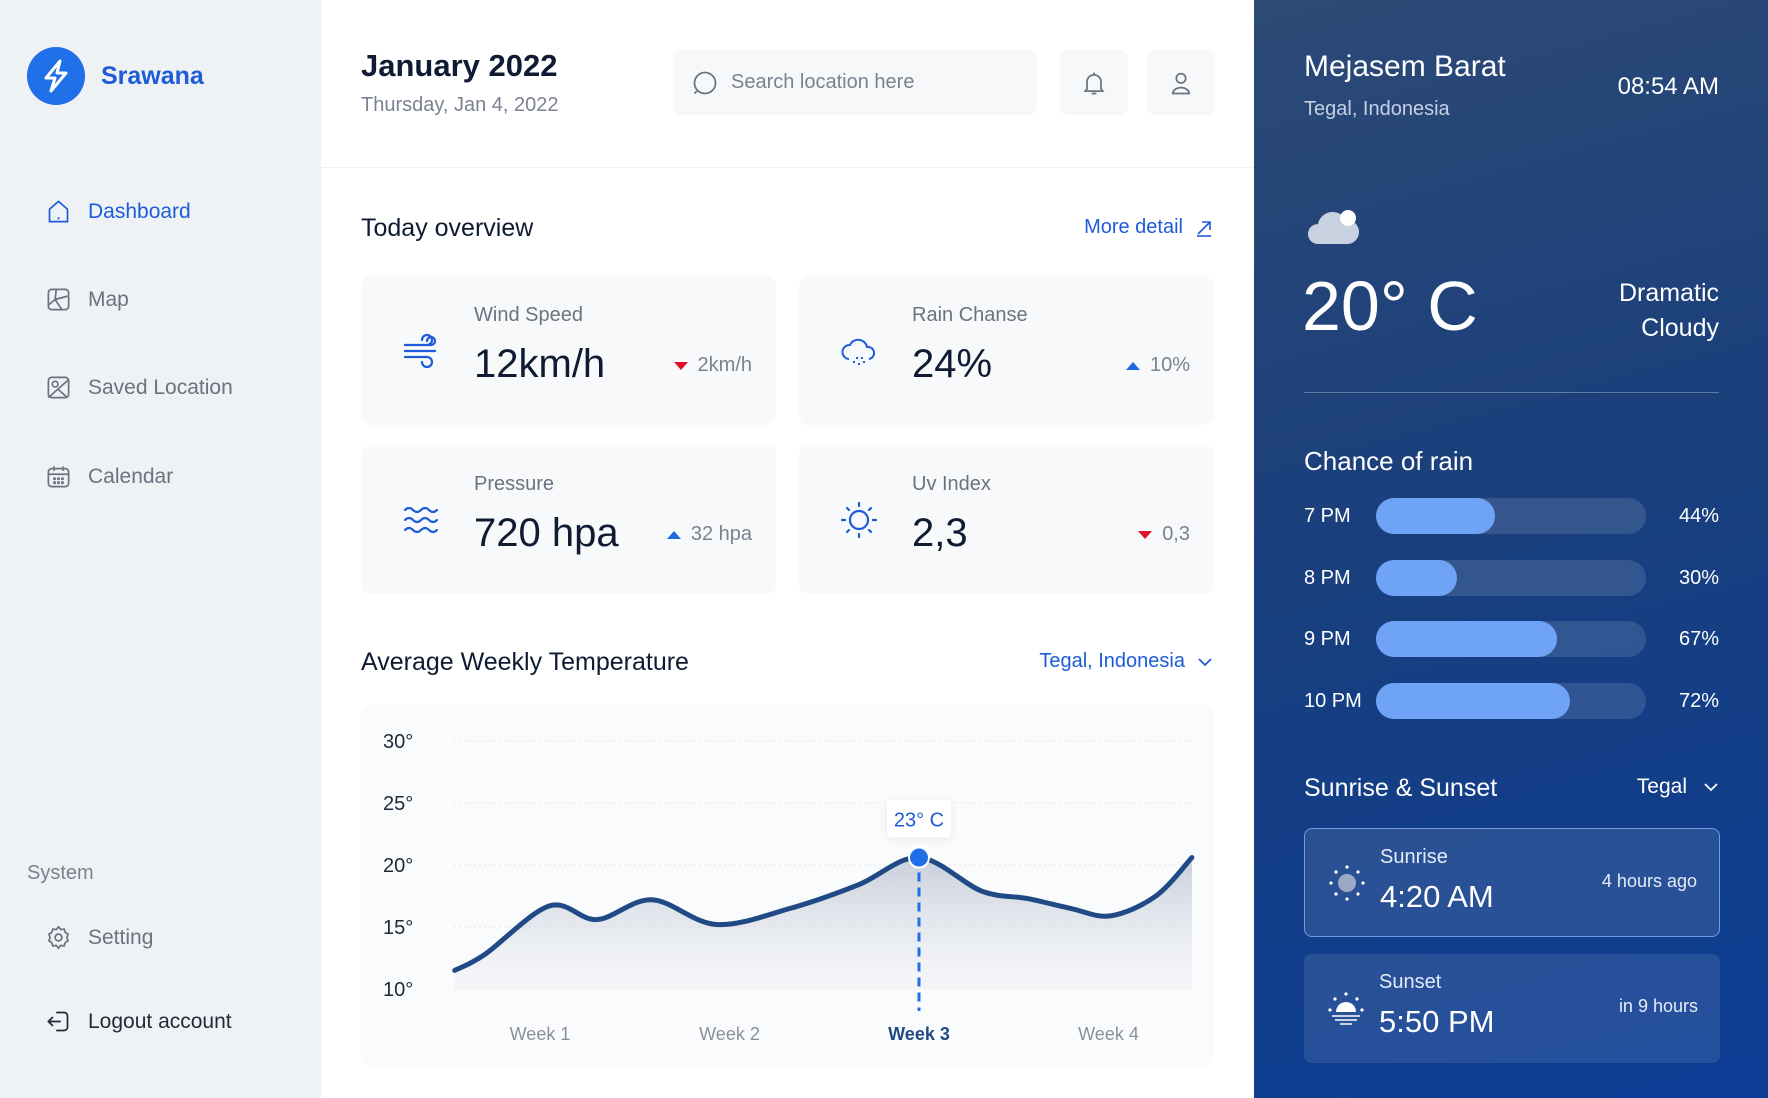 The width and height of the screenshot is (1768, 1098). I want to click on location-dropdown: Tegal, Indonesia, so click(1126, 661).